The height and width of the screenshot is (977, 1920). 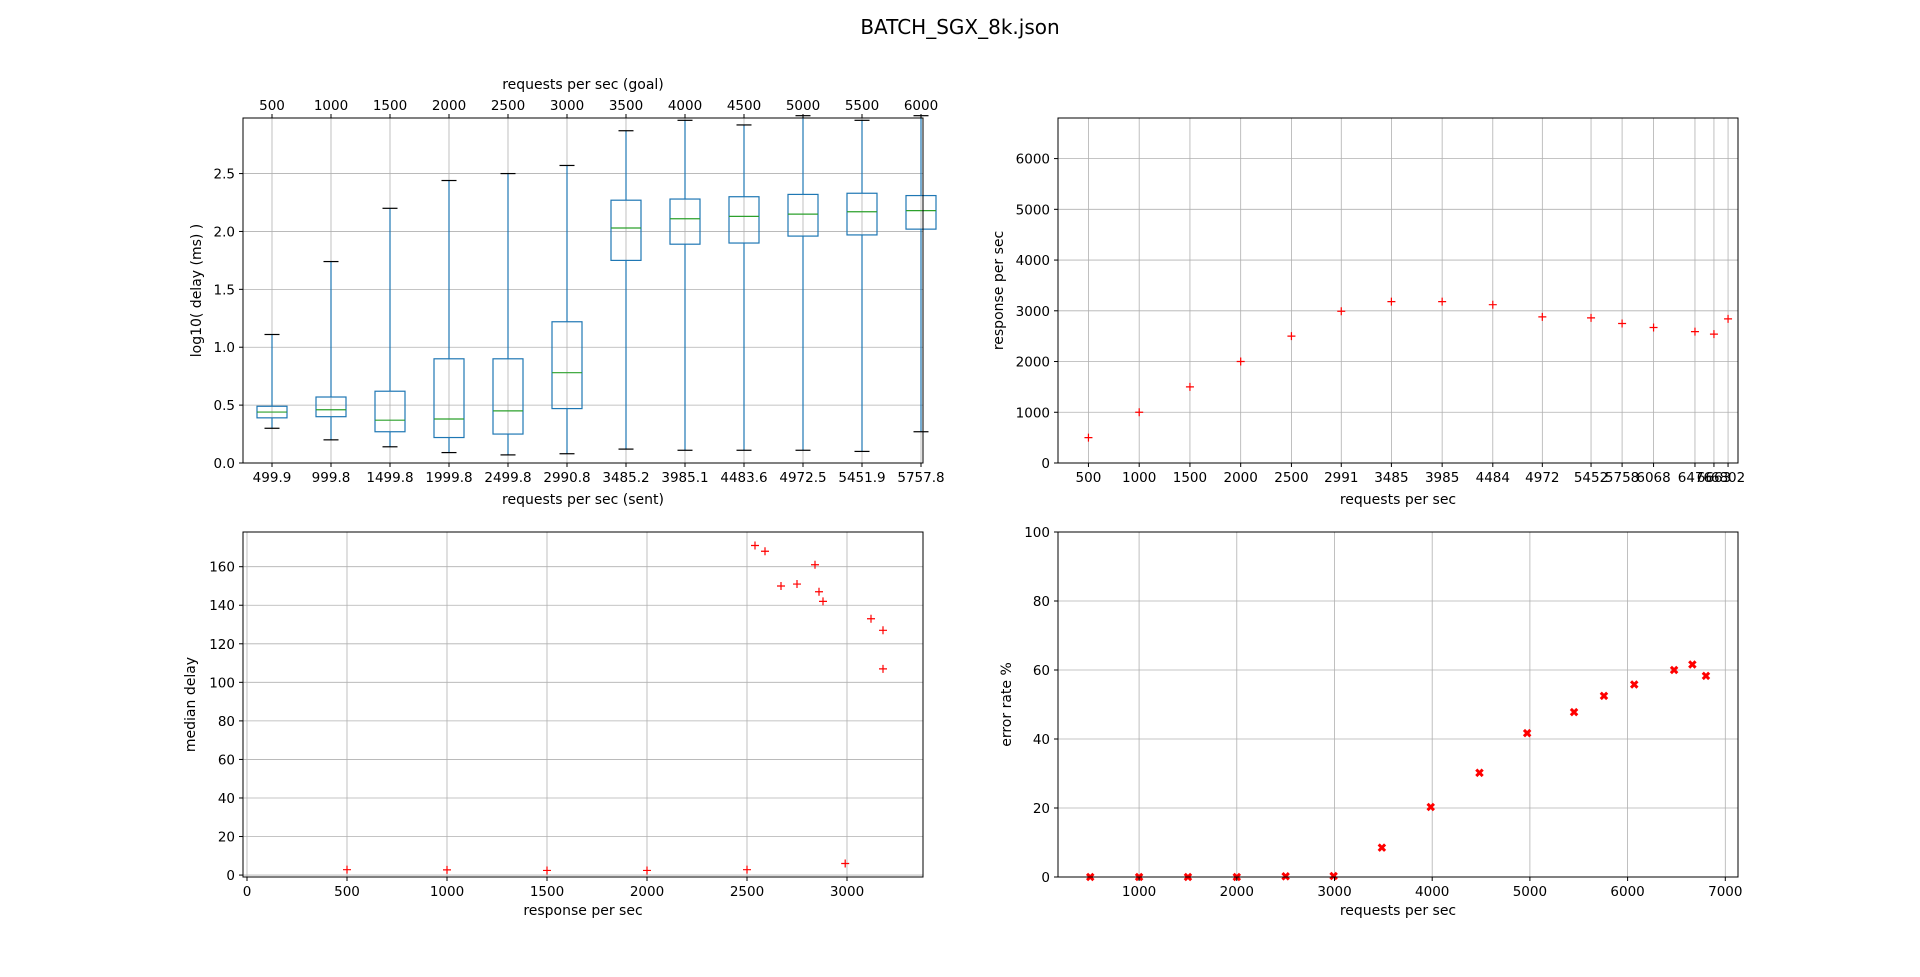 I want to click on response-ytick-label: 0, so click(x=1045, y=464).